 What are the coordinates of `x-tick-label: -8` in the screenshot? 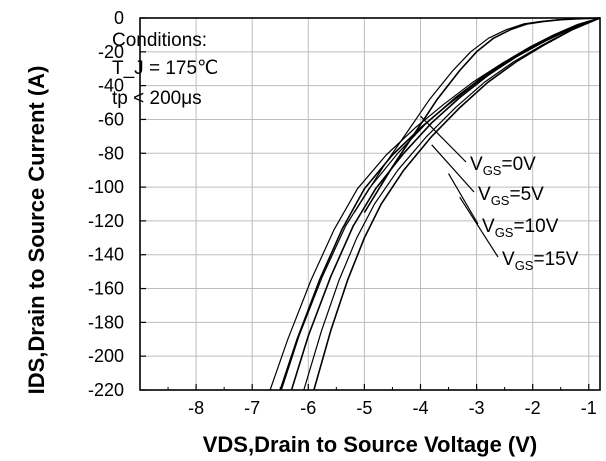 It's located at (196, 408).